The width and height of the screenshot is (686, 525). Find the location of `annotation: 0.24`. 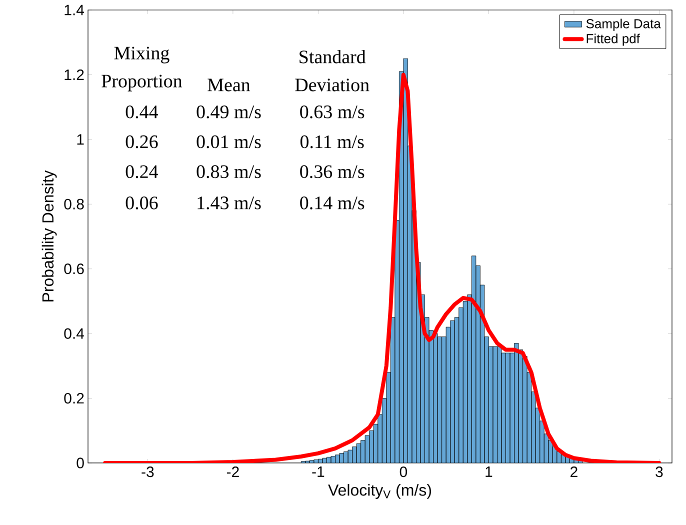

annotation: 0.24 is located at coordinates (142, 171).